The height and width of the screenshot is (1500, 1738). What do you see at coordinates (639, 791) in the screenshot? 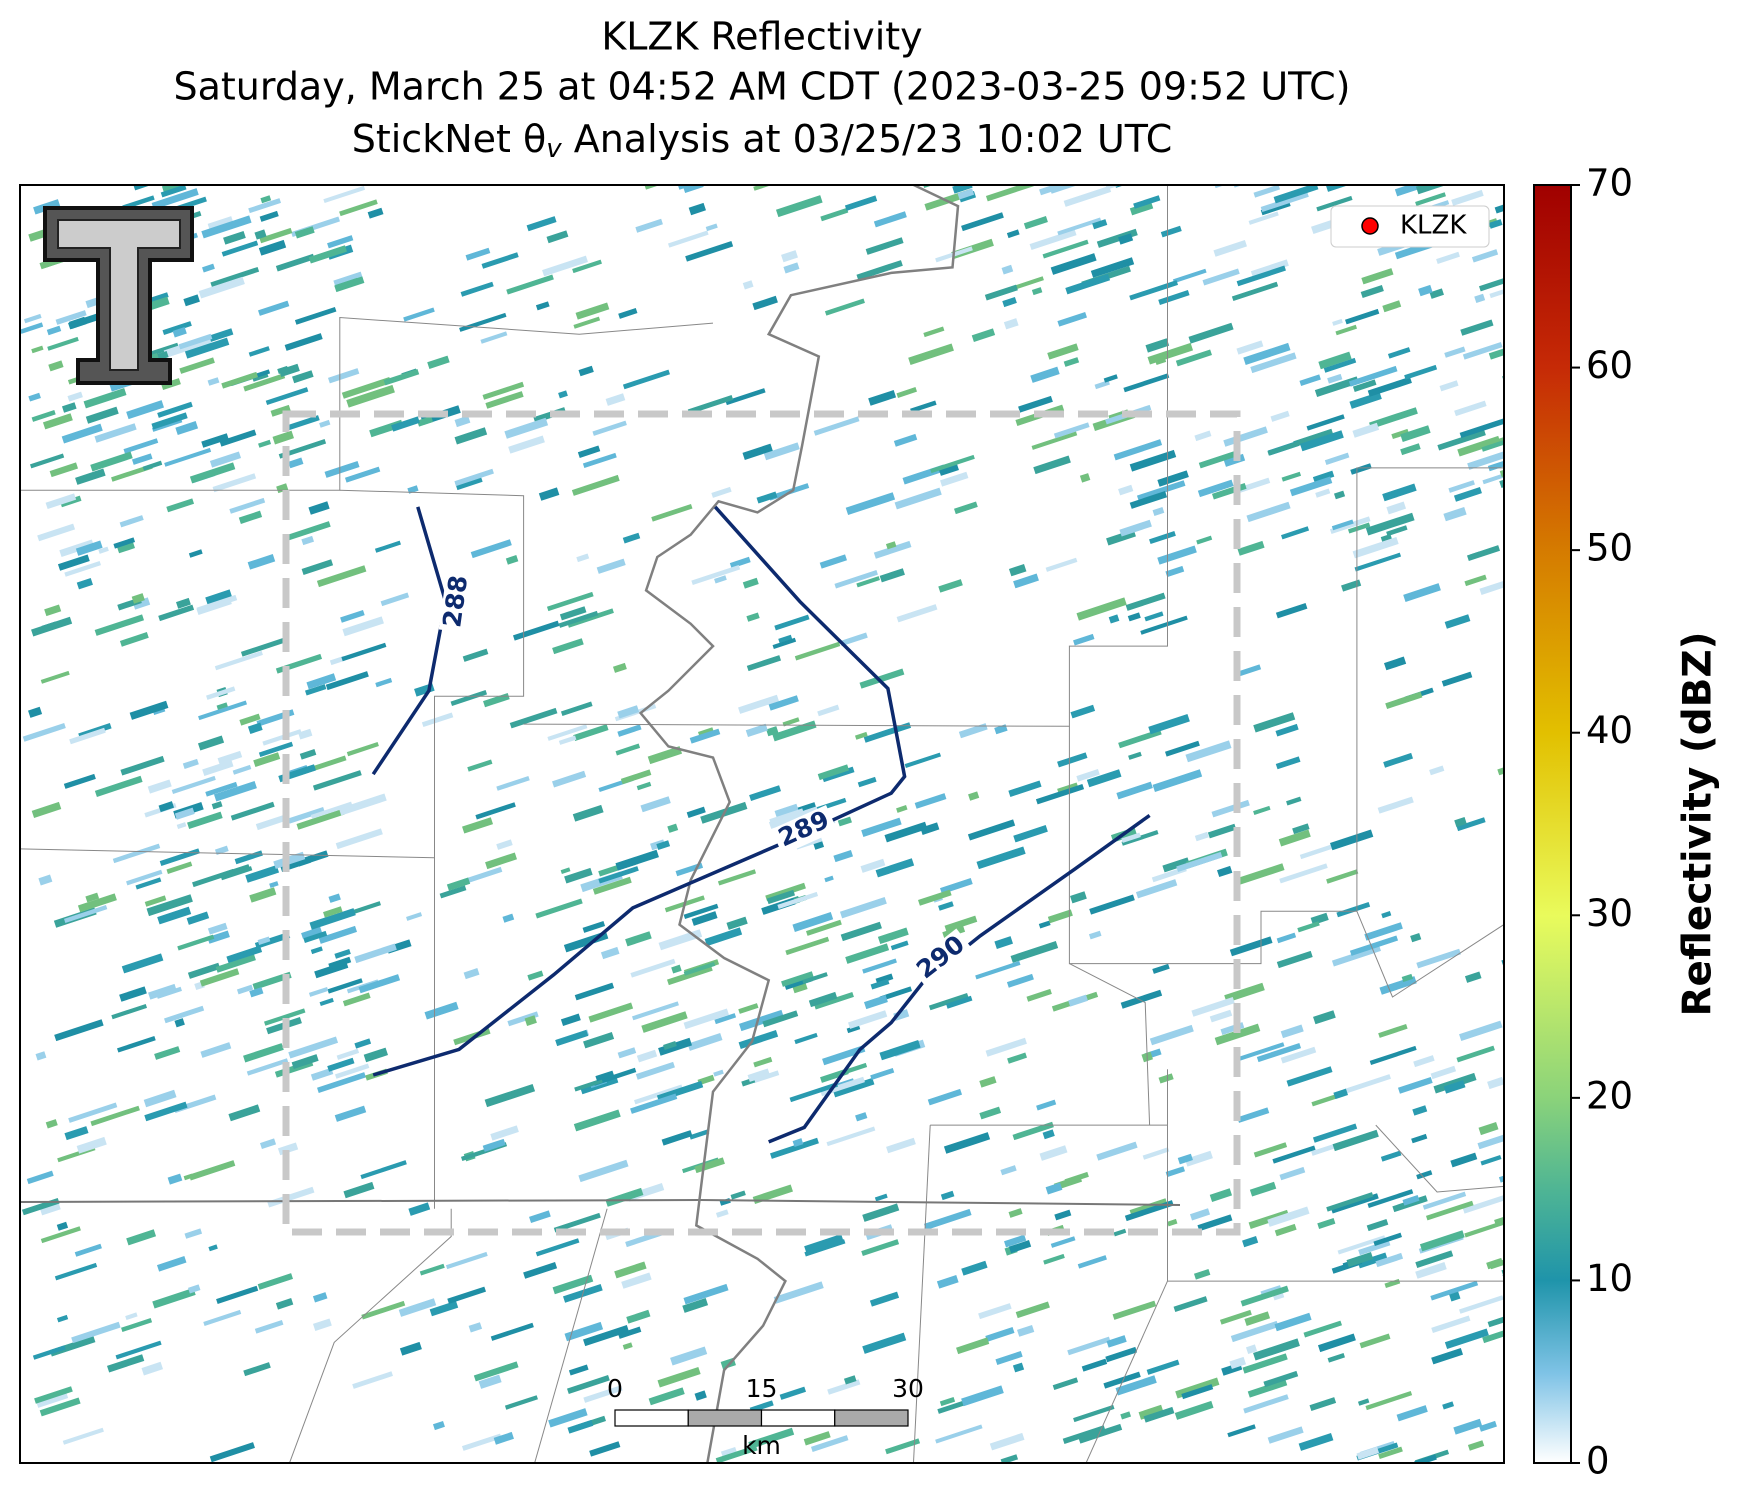
I see `contour-line` at bounding box center [639, 791].